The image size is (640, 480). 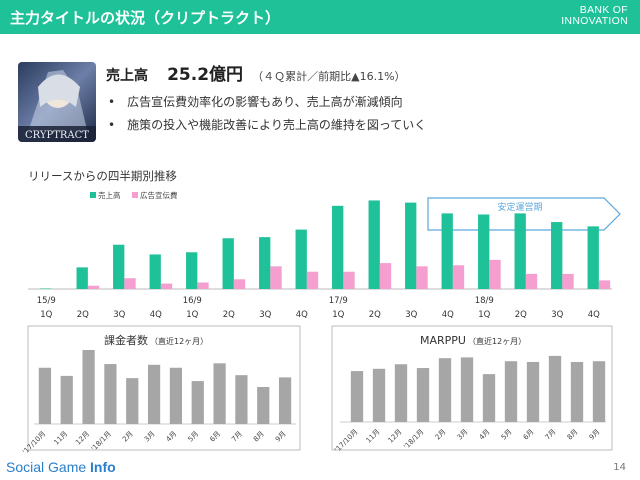 I want to click on header-bar: 主力タイトルの状況（クリプトラクト） BANK OF INNOVATION, so click(x=320, y=17).